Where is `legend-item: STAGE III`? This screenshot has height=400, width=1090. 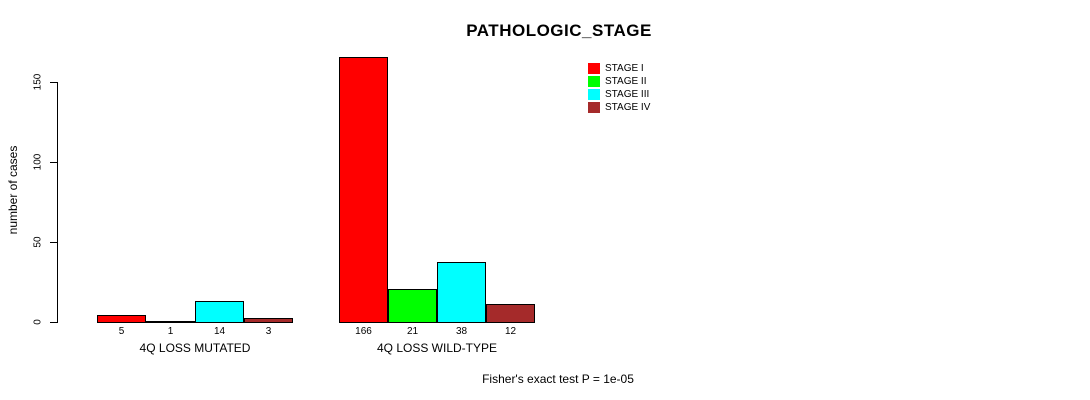
legend-item: STAGE III is located at coordinates (619, 94).